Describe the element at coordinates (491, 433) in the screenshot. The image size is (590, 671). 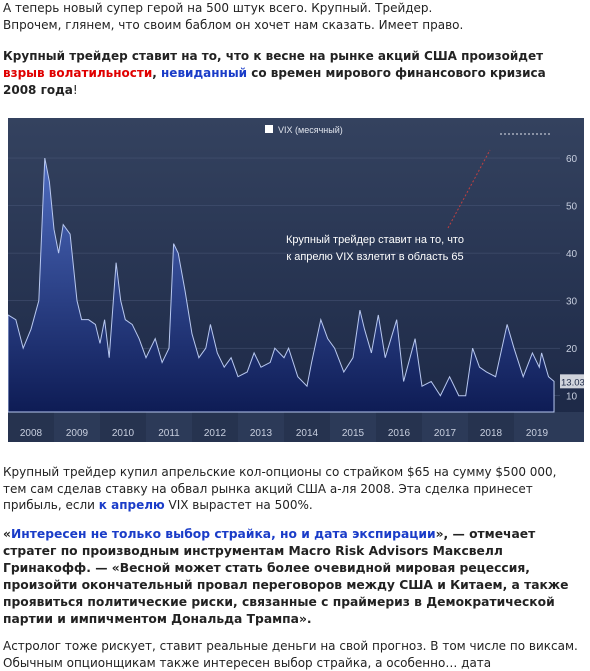
I see `x-tick-label: 2018` at that location.